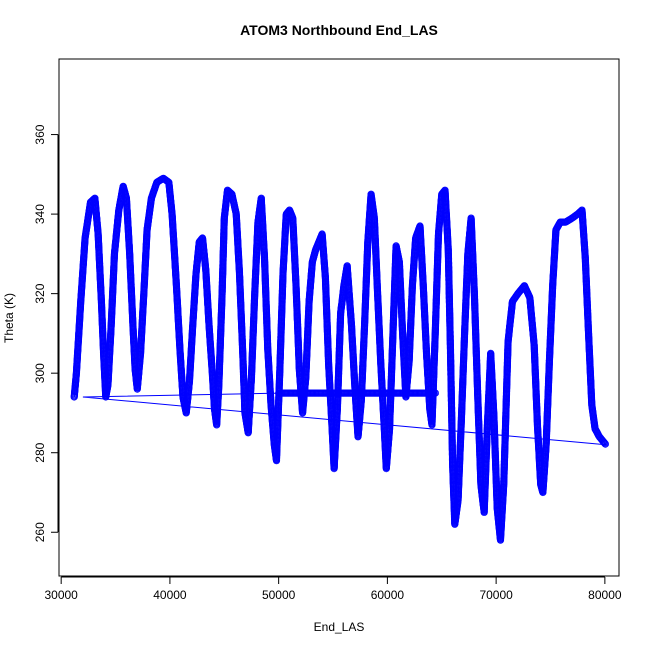 This screenshot has height=650, width=650. I want to click on y-axis: 260 280 300 320 340 360, so click(46, 333).